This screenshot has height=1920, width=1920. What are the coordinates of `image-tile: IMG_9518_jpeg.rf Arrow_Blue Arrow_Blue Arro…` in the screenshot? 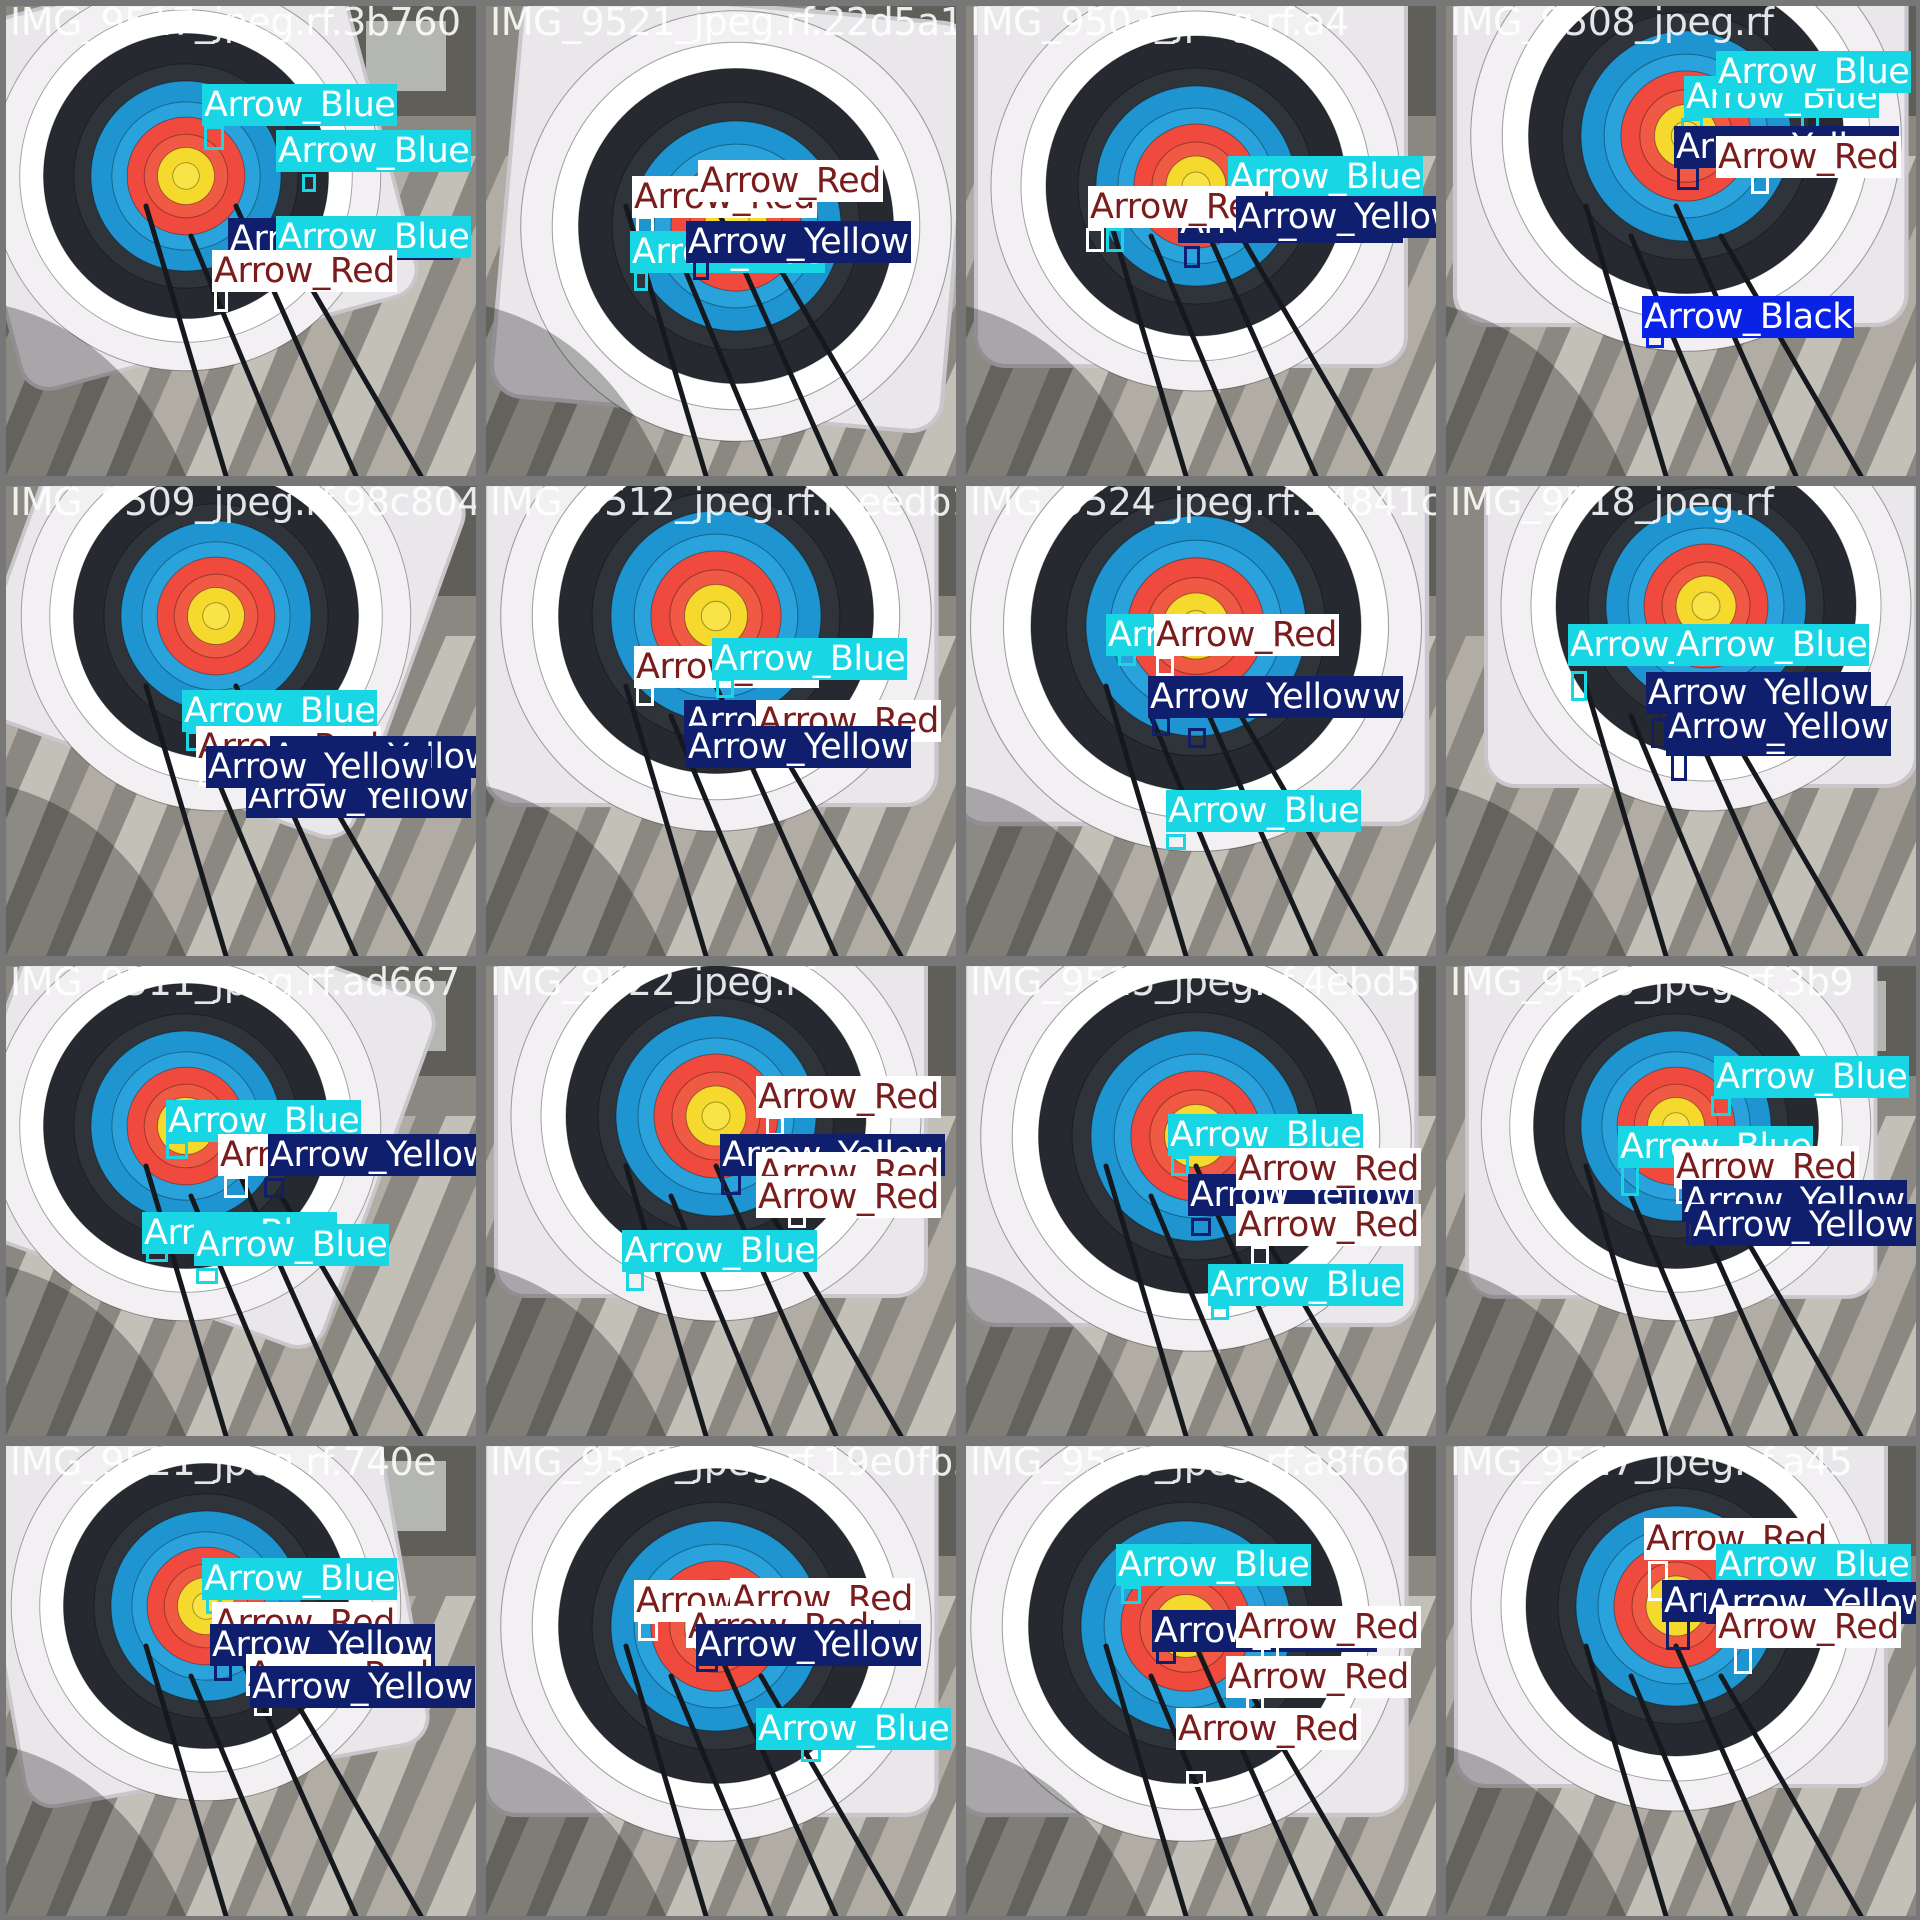 It's located at (1681, 721).